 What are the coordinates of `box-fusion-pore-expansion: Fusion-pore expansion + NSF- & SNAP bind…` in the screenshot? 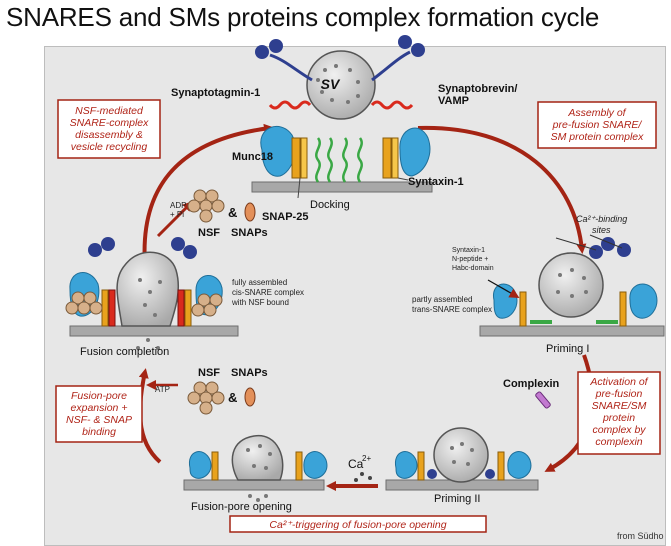 It's located at (99, 414).